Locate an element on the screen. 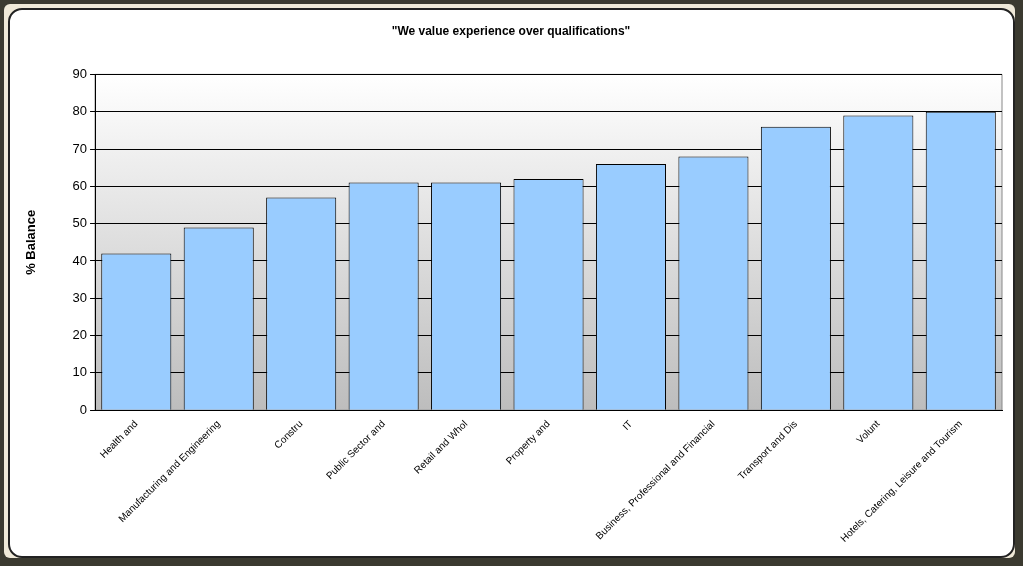 The image size is (1023, 566). y-tick-label: 0 is located at coordinates (83, 409).